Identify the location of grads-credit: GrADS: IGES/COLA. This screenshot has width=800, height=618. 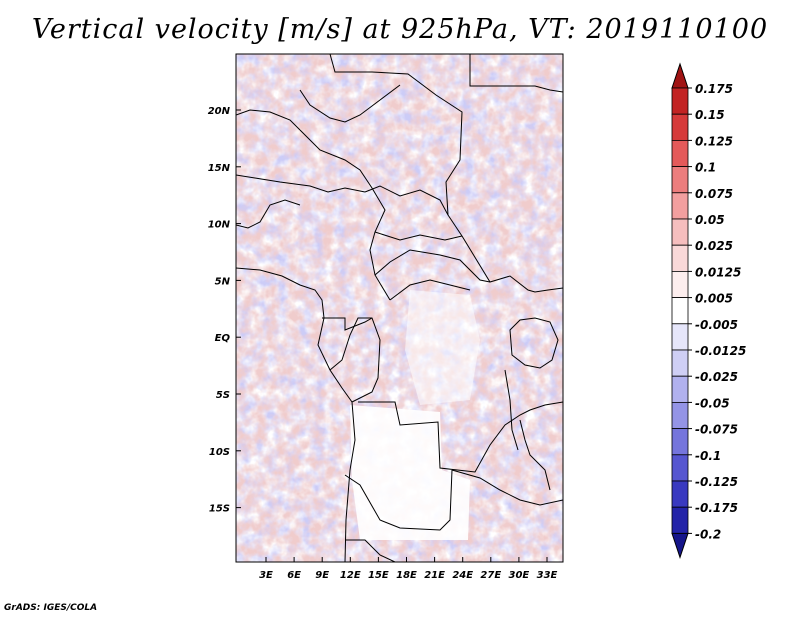
(51, 608).